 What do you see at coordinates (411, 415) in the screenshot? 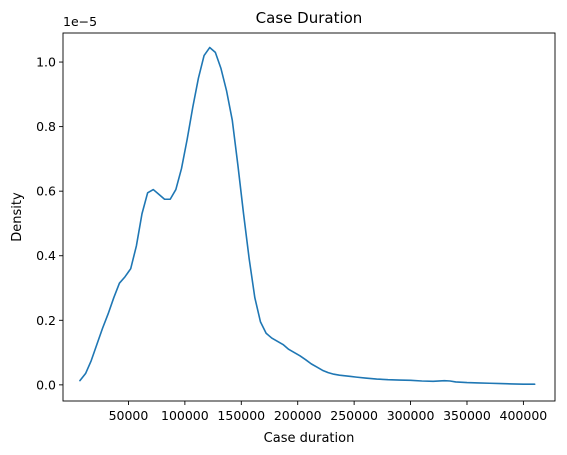
I see `x-tick-label: 300000` at bounding box center [411, 415].